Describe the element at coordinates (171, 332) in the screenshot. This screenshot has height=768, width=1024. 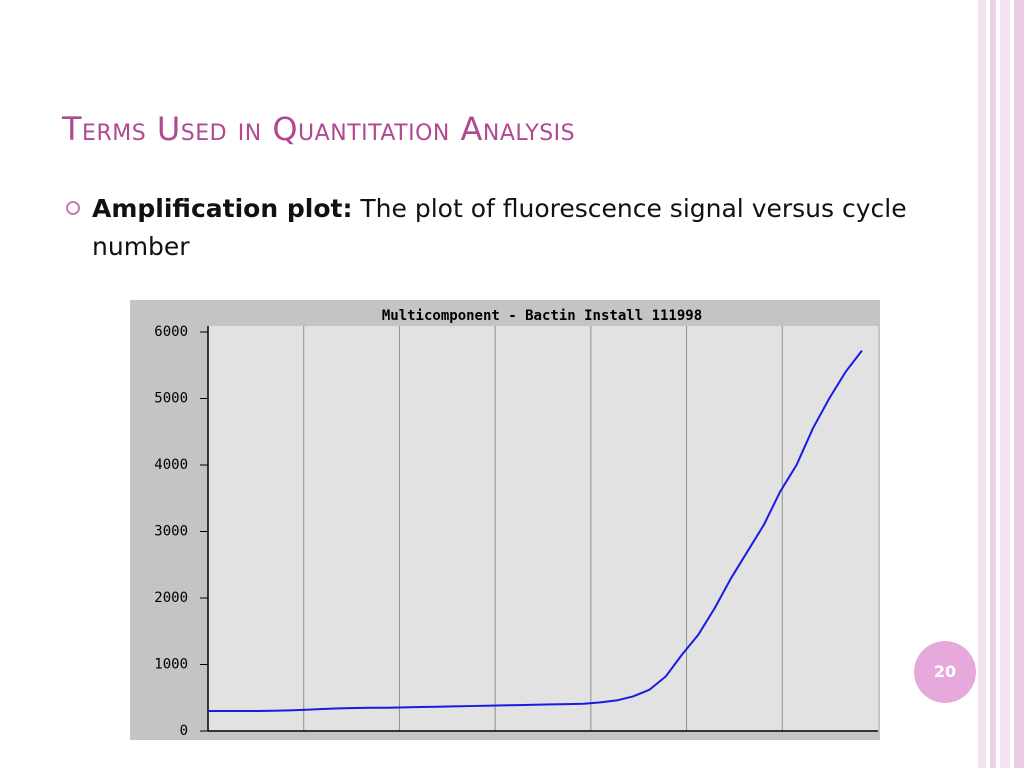
I see `y-tick-label: 6000` at that location.